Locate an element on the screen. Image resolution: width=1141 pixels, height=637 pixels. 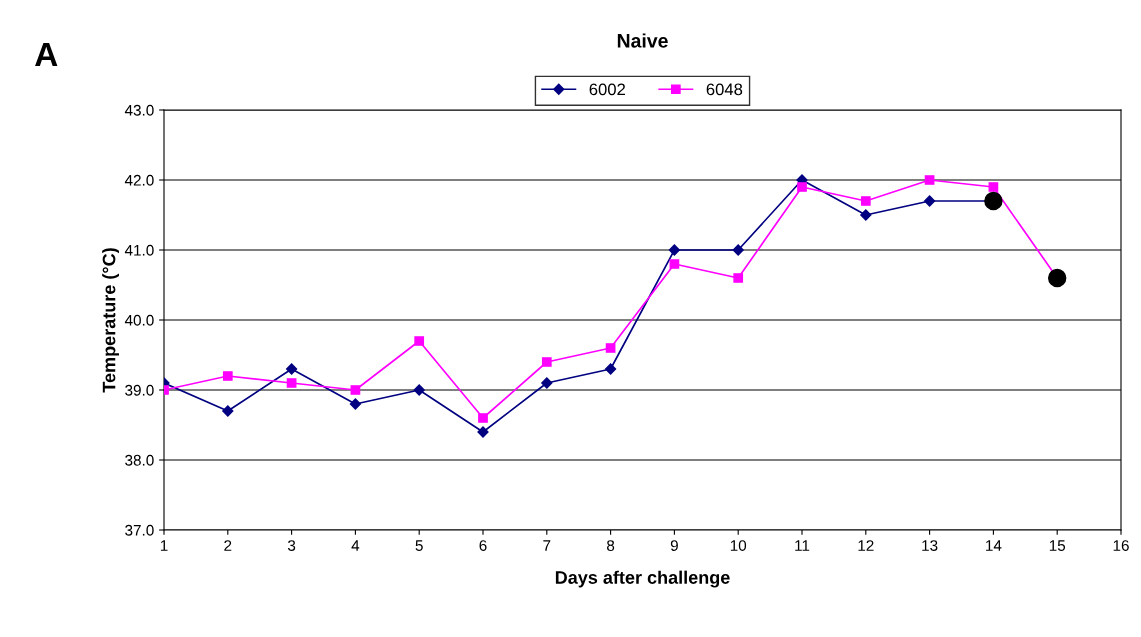
x-tick-label: 4 is located at coordinates (355, 545).